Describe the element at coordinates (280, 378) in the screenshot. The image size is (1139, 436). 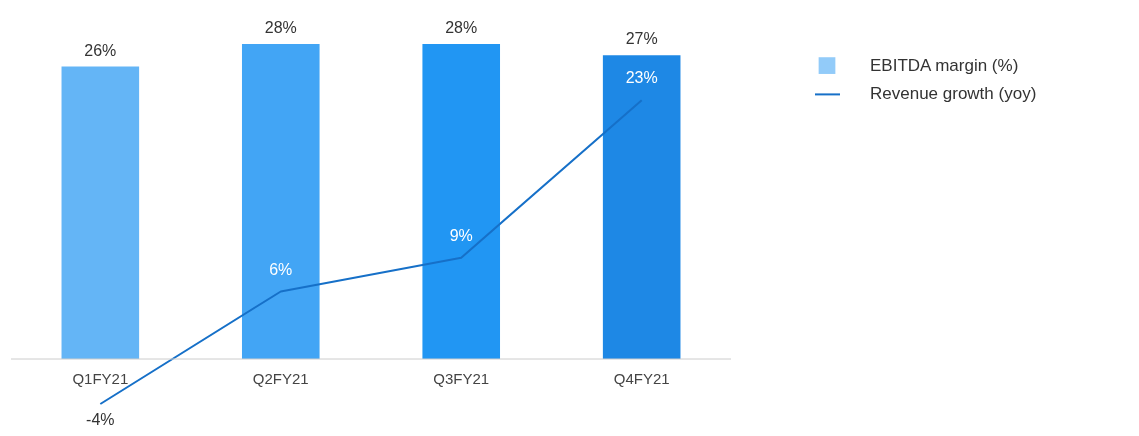
I see `x-tick-label: Q2FY21` at that location.